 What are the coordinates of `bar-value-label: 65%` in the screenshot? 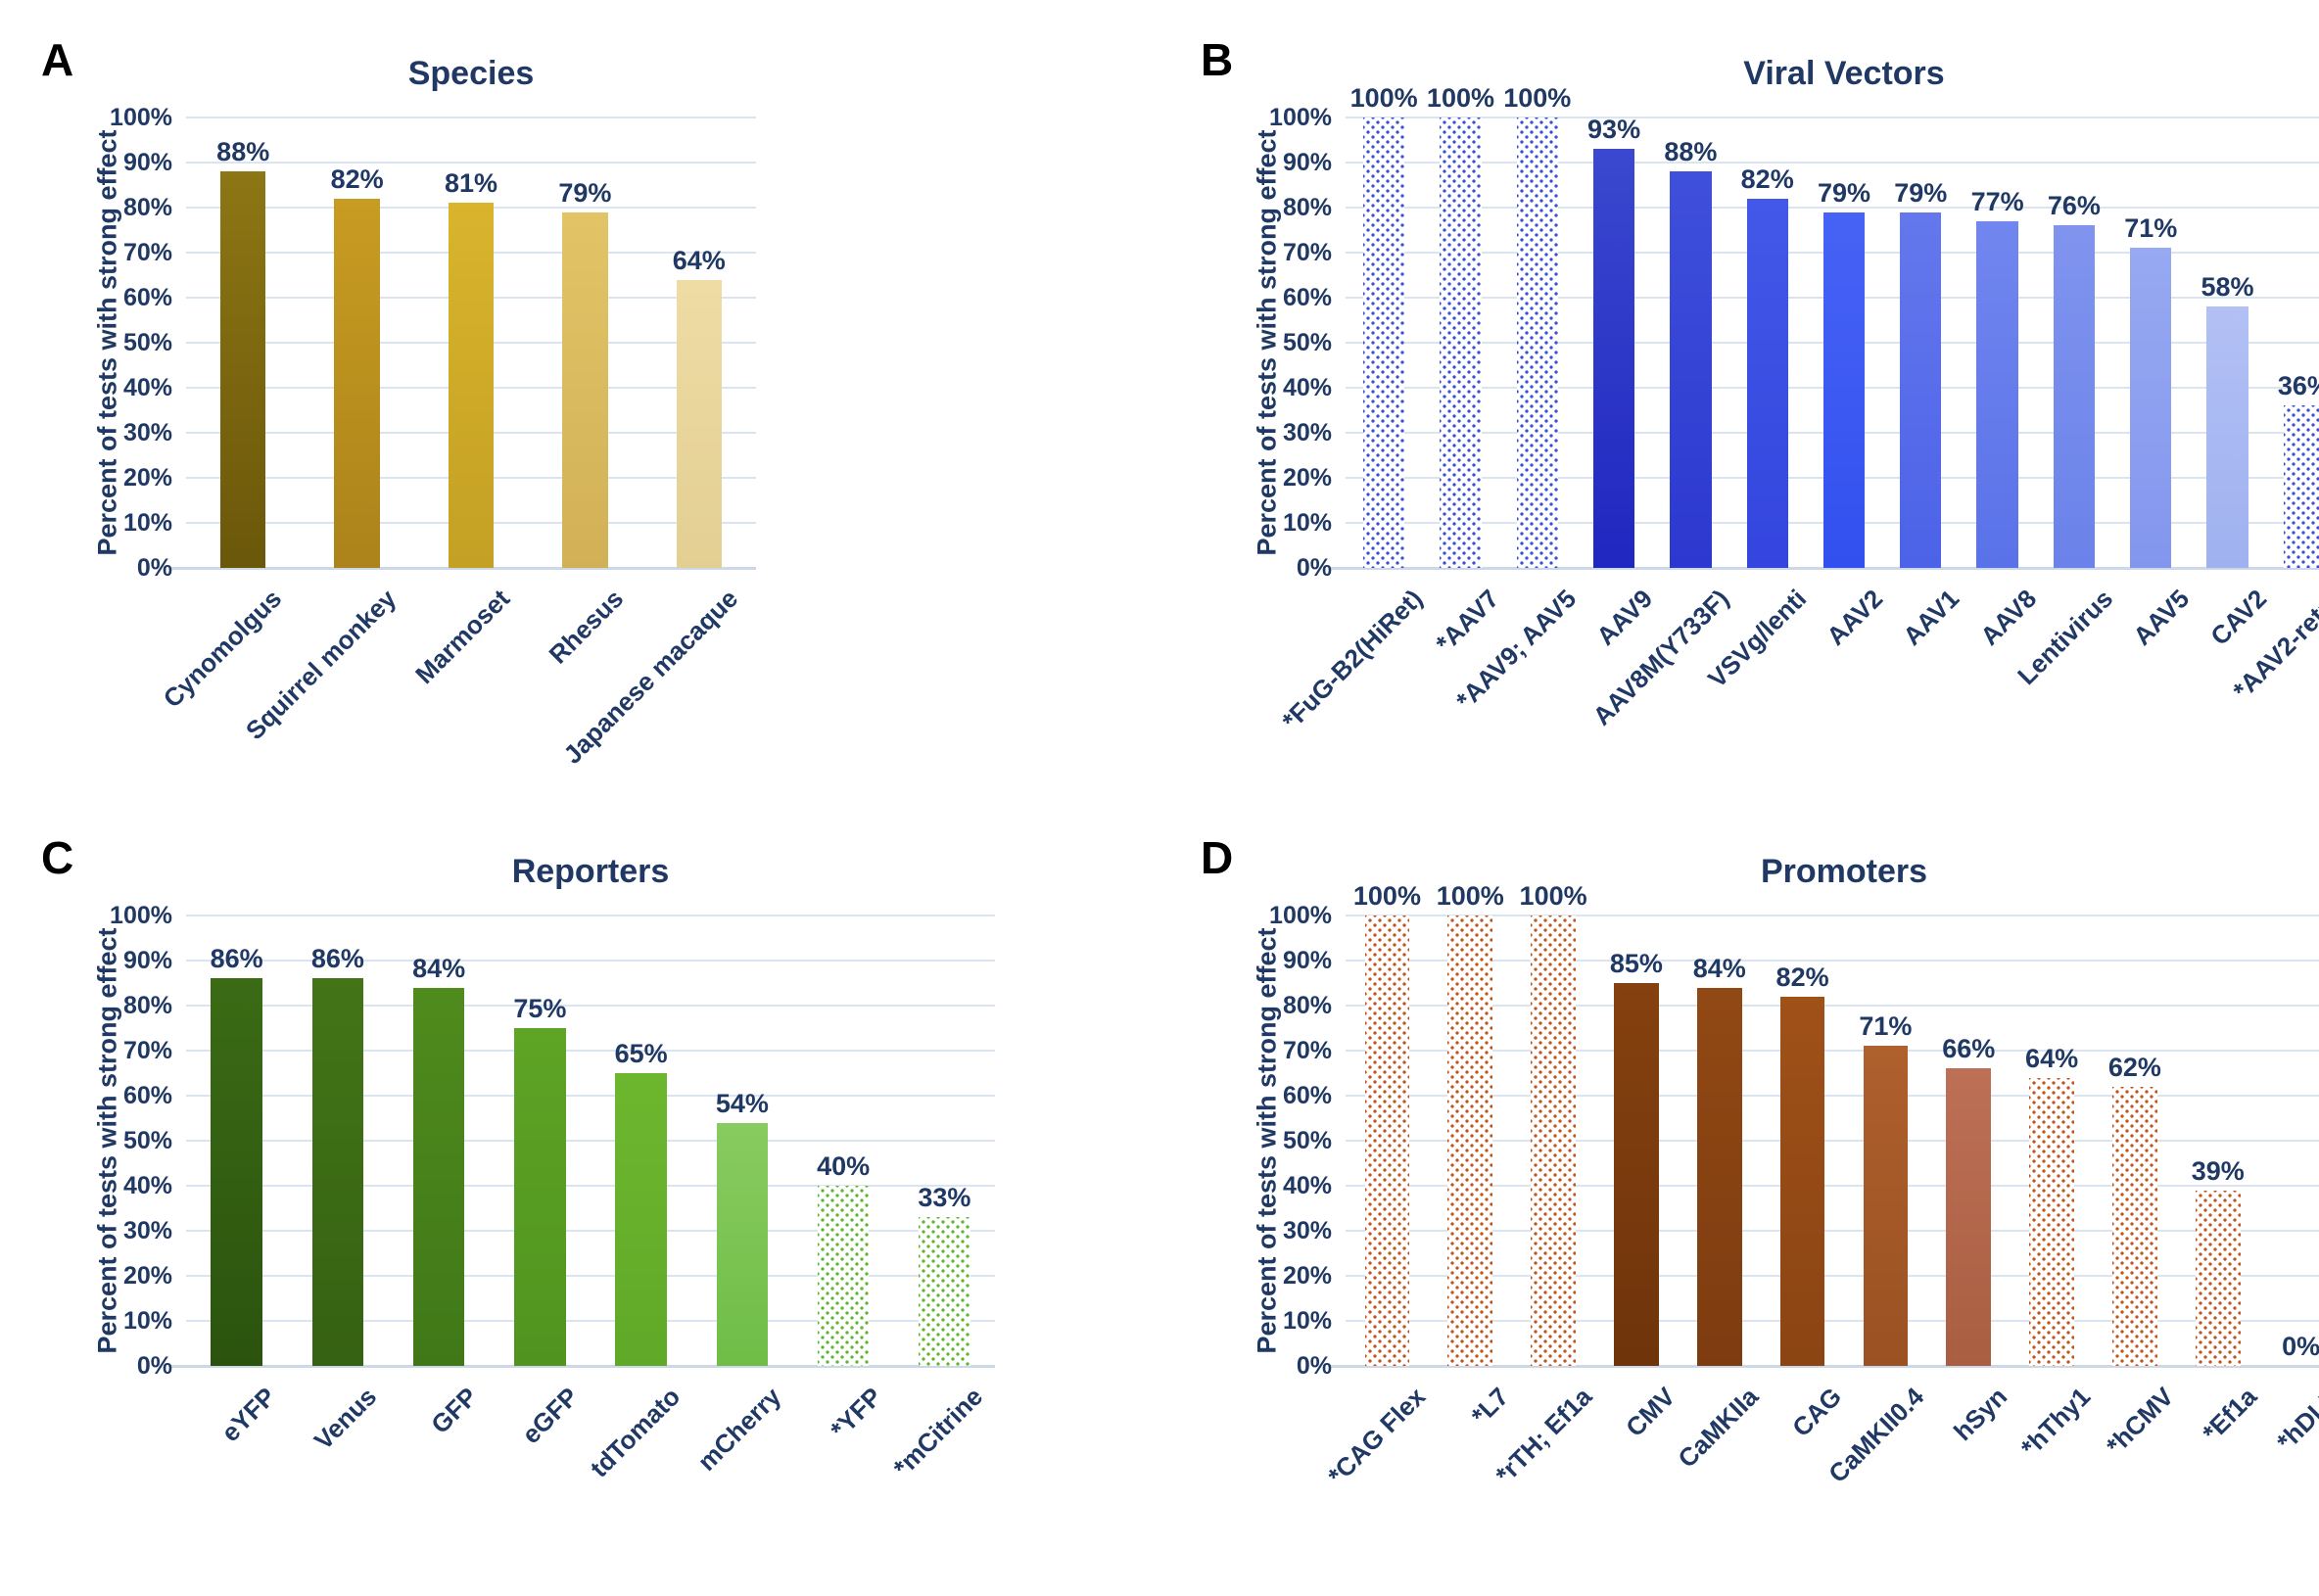 It's located at (641, 1053).